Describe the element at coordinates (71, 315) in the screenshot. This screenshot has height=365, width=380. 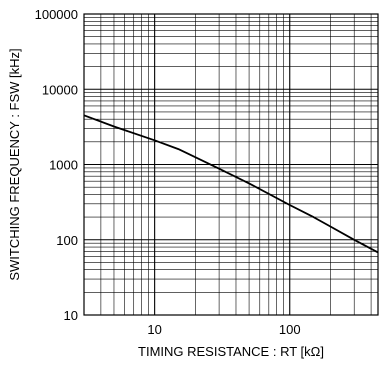
I see `y-tick-label: 10` at that location.